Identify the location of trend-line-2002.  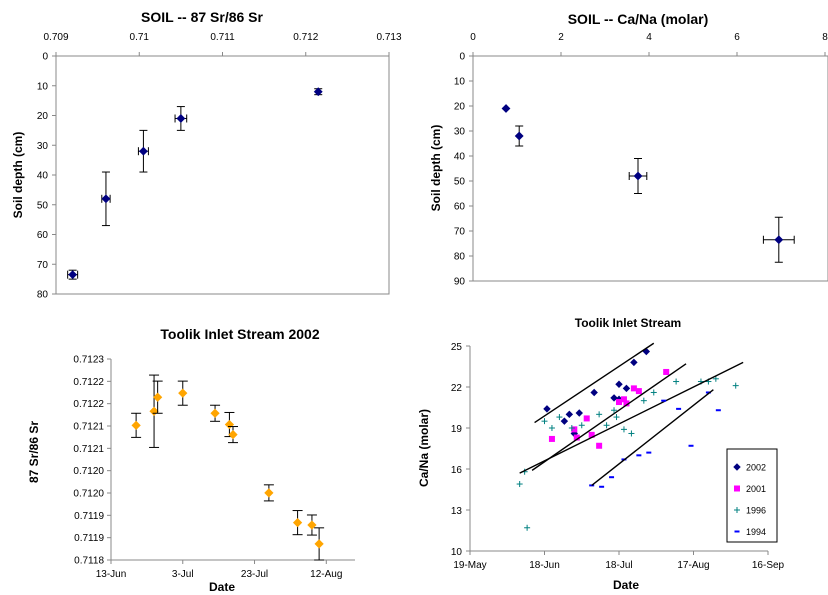
(594, 383).